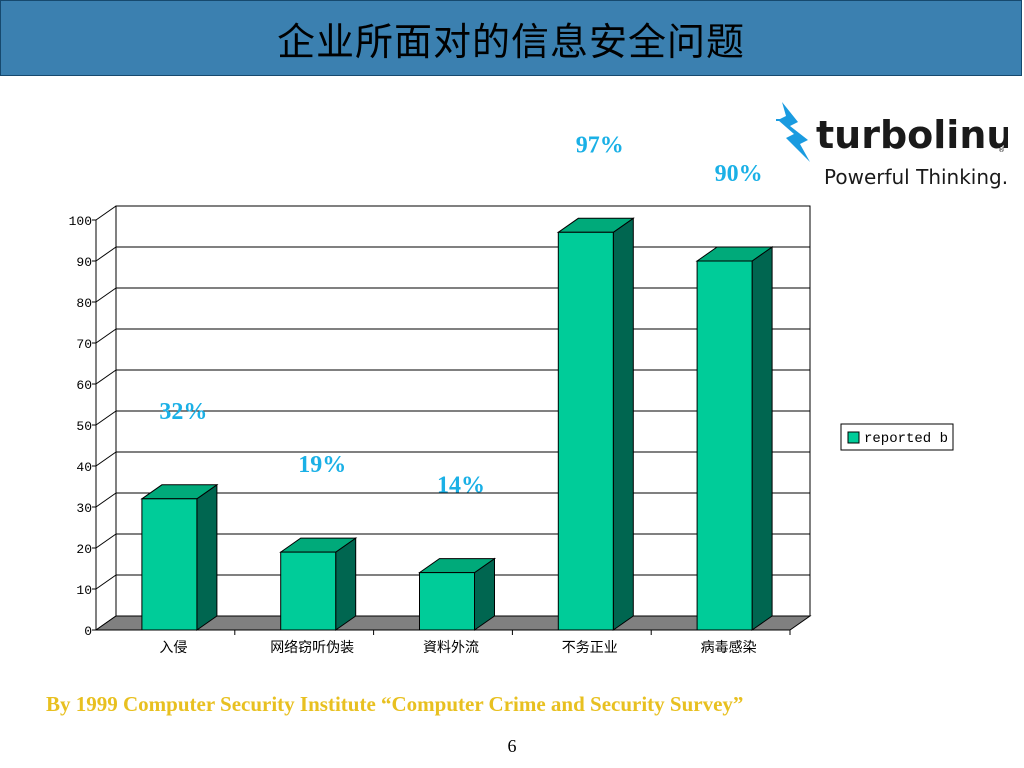 Image resolution: width=1024 pixels, height=768 pixels. Describe the element at coordinates (590, 648) in the screenshot. I see `x-tick-label: 不务正业` at that location.